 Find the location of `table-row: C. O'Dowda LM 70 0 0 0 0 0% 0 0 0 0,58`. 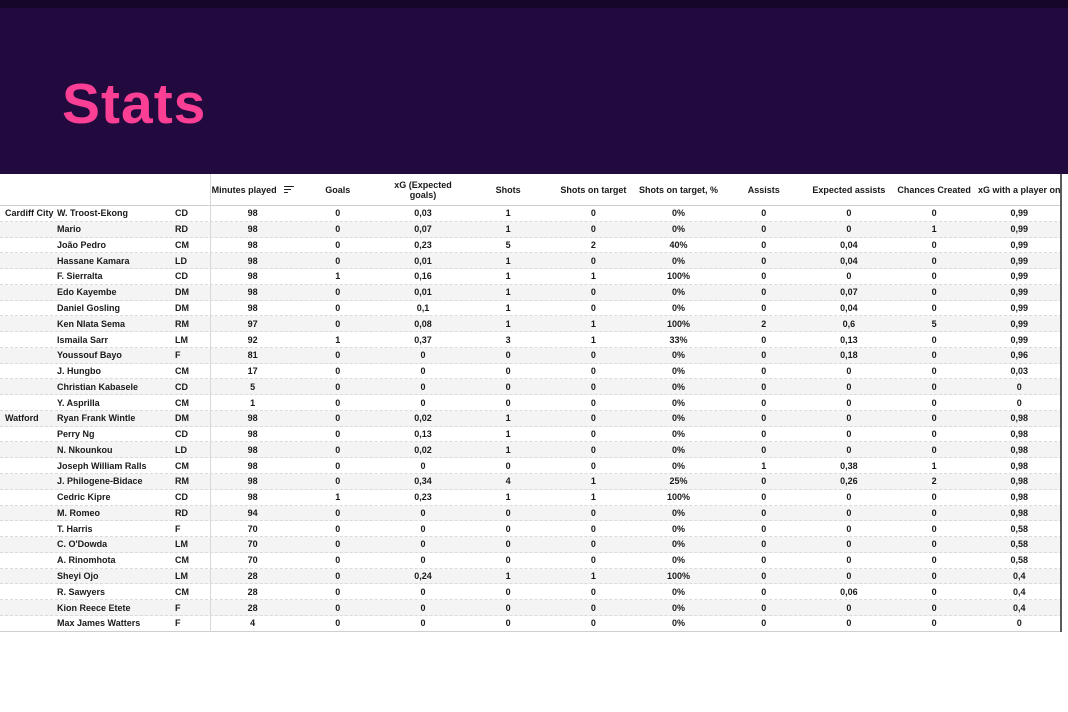

table-row: C. O'Dowda LM 70 0 0 0 0 0% 0 0 0 0,58 is located at coordinates (531, 545).